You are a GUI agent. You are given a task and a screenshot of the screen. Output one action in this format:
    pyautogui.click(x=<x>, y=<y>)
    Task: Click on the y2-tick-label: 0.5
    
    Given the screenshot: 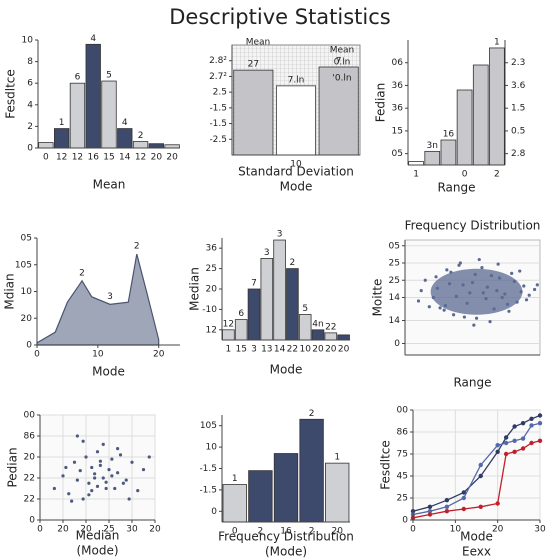 What is the action you would take?
    pyautogui.click(x=518, y=131)
    